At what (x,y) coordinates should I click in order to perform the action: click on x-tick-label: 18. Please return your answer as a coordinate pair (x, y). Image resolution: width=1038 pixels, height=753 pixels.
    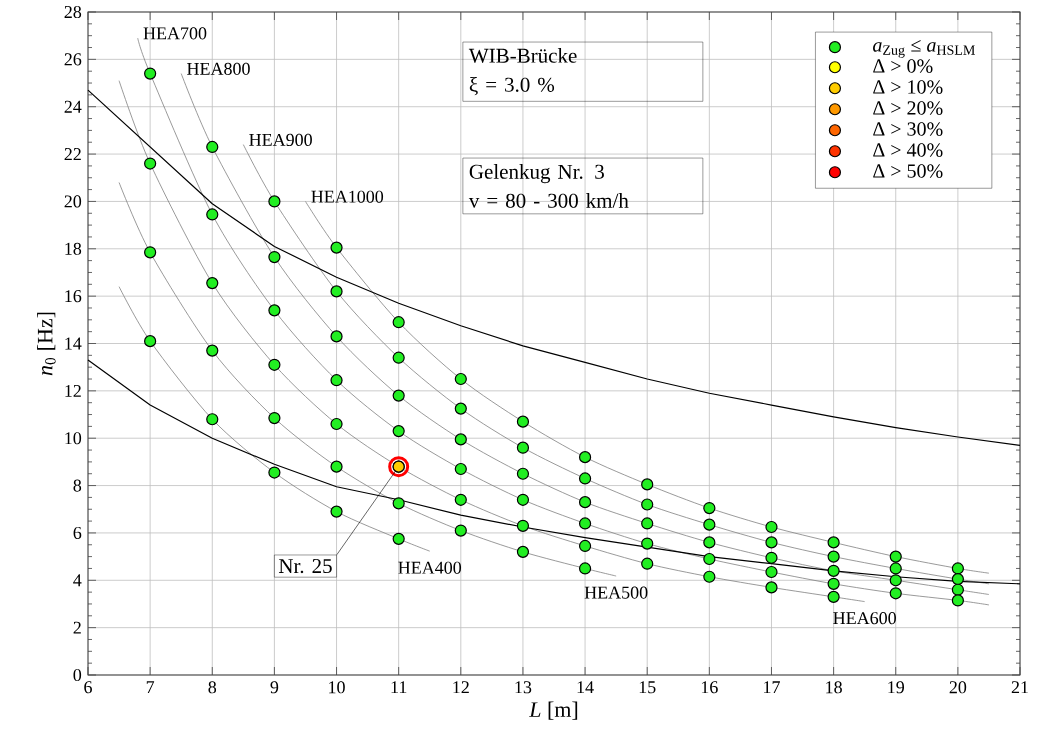
    Looking at the image, I should click on (834, 687).